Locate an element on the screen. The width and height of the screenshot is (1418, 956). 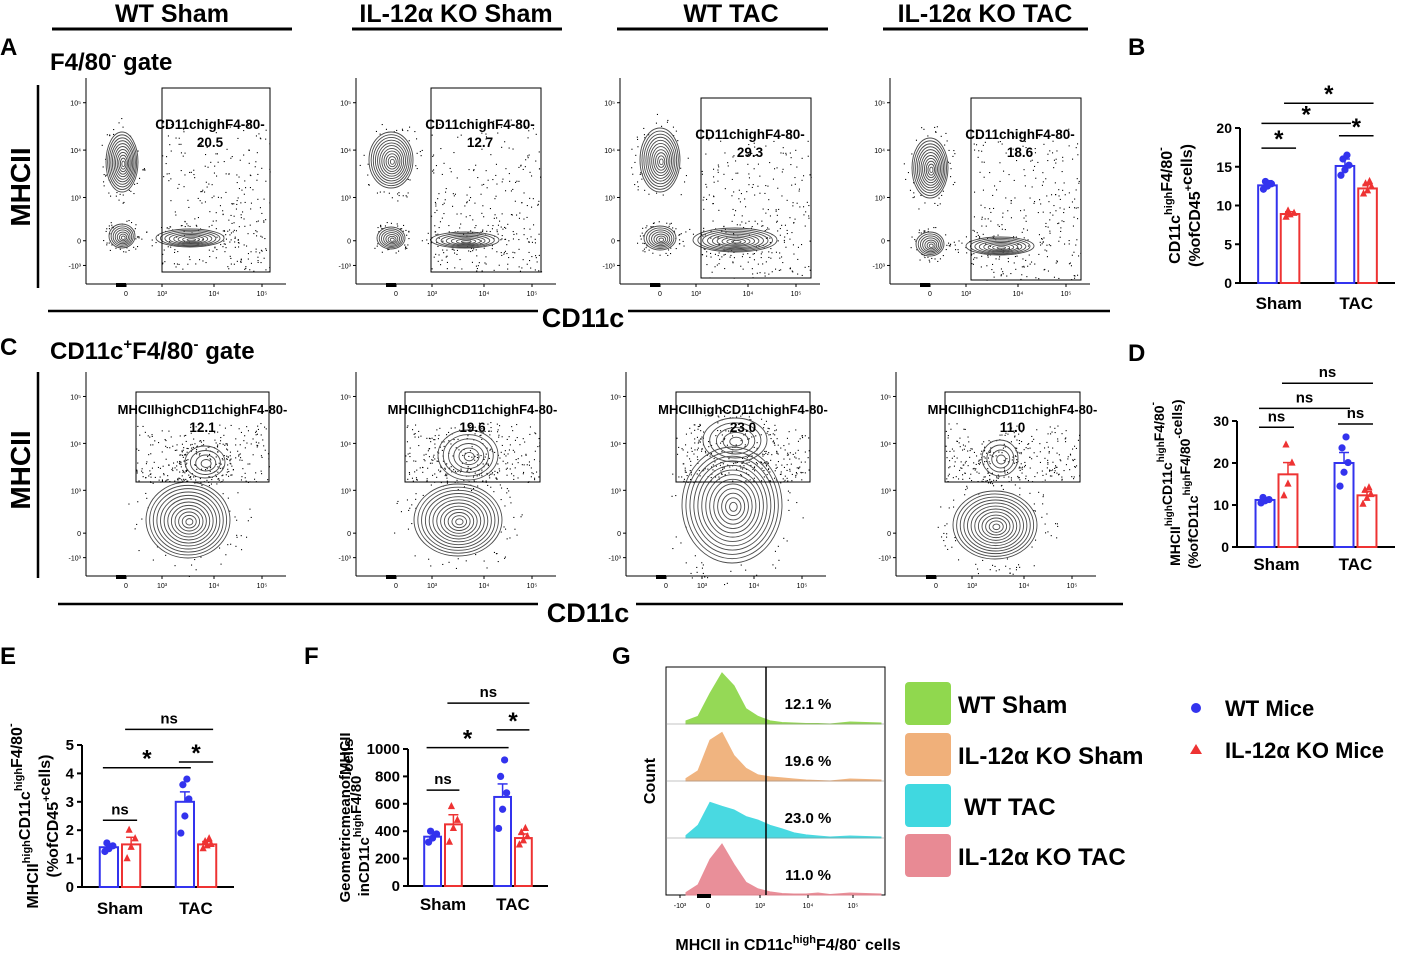
legend-swatch is located at coordinates (928, 703).